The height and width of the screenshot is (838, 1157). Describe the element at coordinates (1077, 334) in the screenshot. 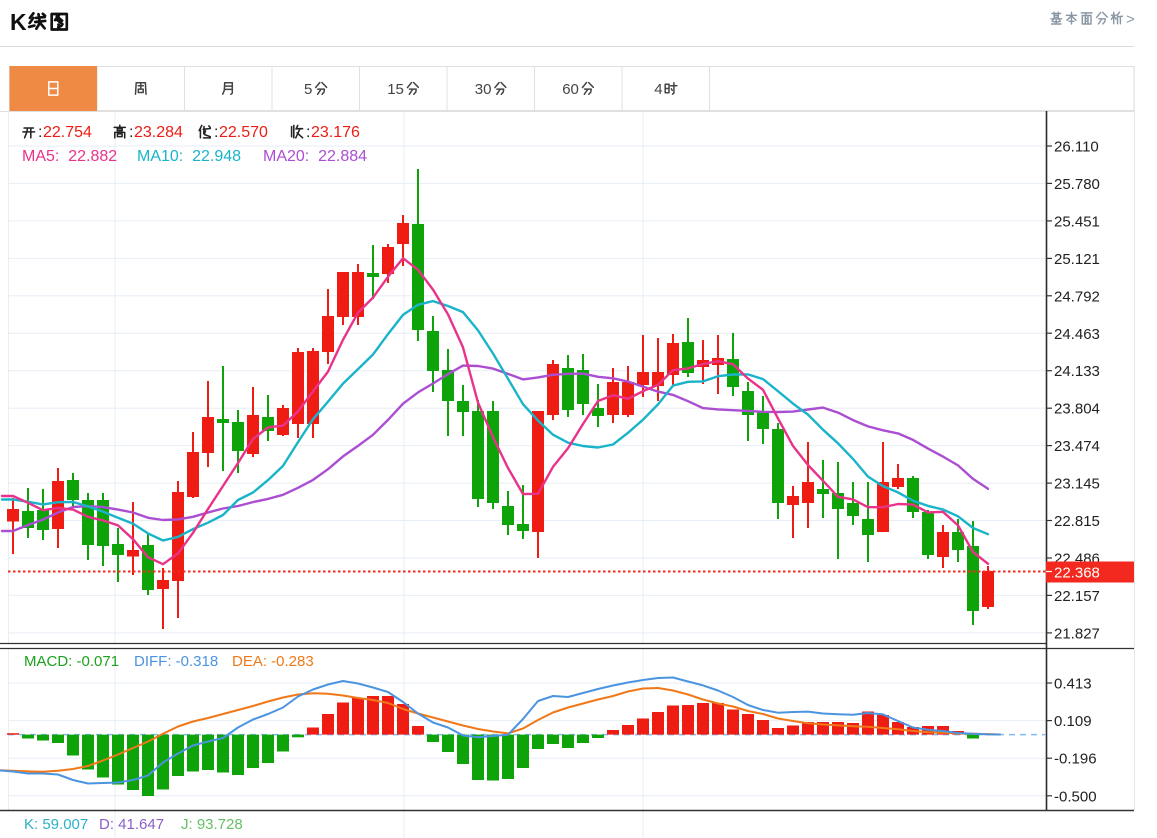

I see `svg-text: 24.463` at that location.